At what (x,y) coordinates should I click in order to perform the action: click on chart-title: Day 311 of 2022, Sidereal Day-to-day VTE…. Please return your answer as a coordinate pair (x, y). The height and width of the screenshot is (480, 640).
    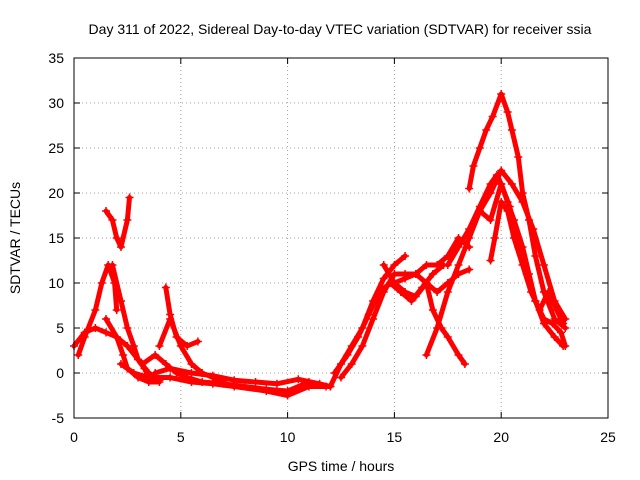
    Looking at the image, I should click on (340, 29).